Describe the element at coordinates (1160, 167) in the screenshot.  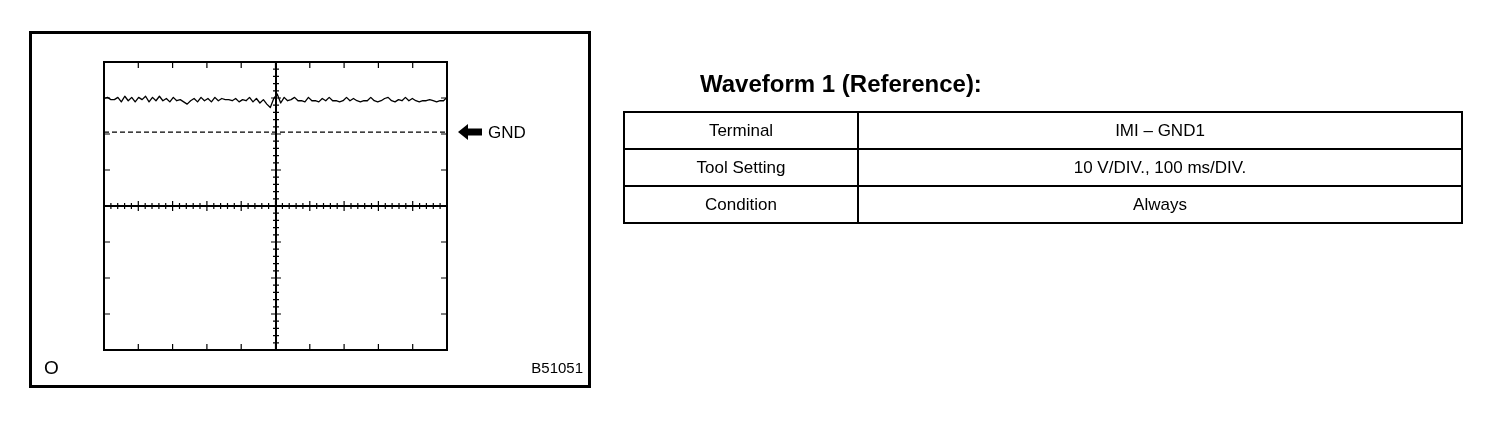
I see `text: 10 V/DIV., 100 ms/DIV.` at that location.